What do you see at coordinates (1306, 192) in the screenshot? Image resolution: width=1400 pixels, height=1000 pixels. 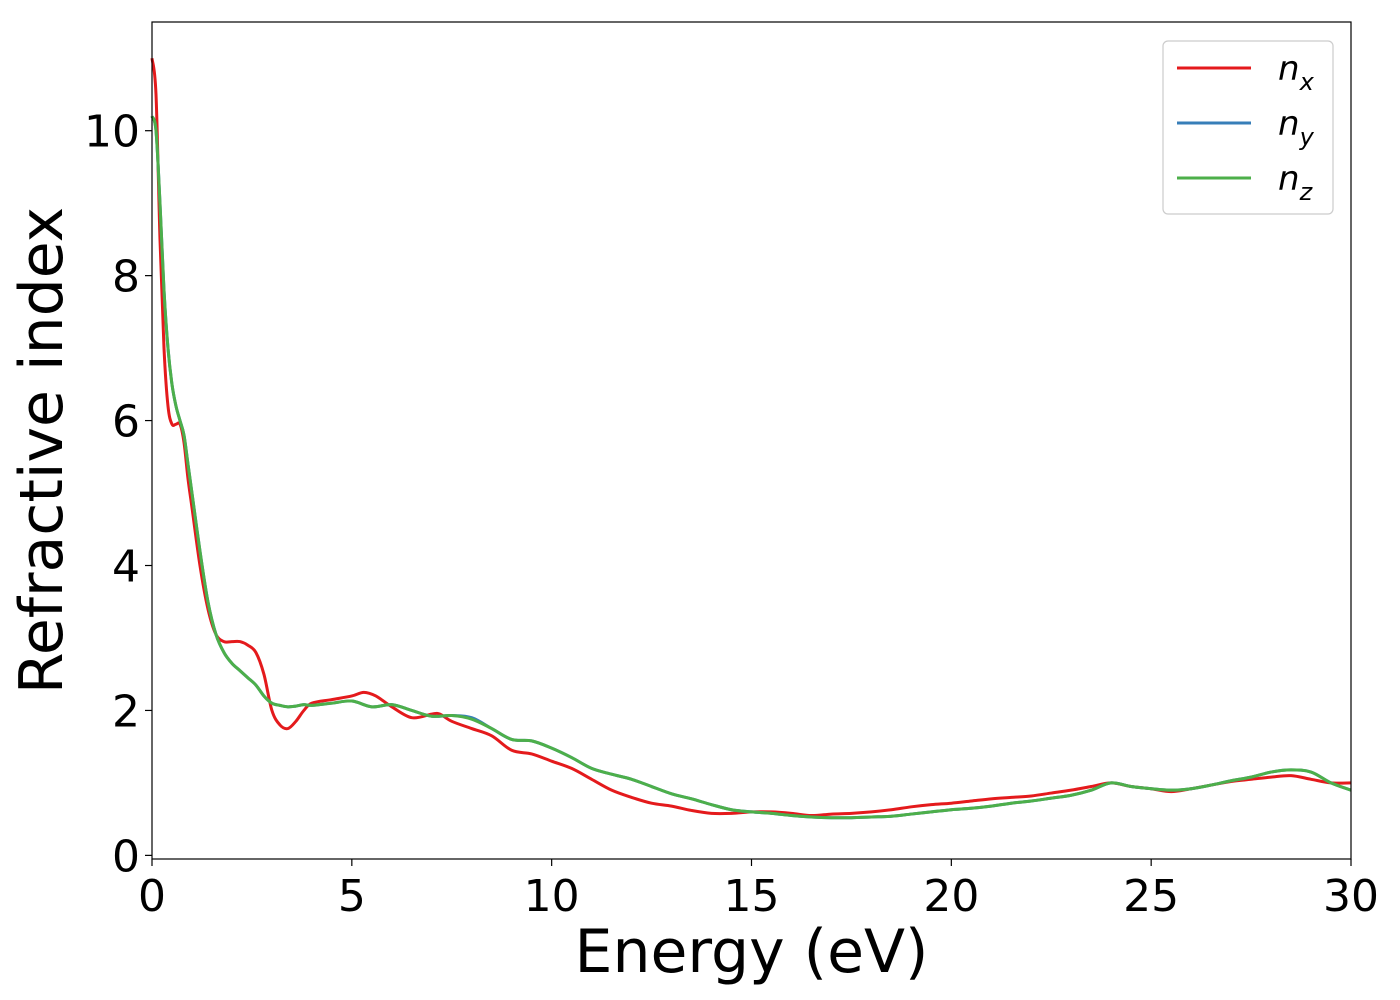 I see `legend-label-subscript: z` at bounding box center [1306, 192].